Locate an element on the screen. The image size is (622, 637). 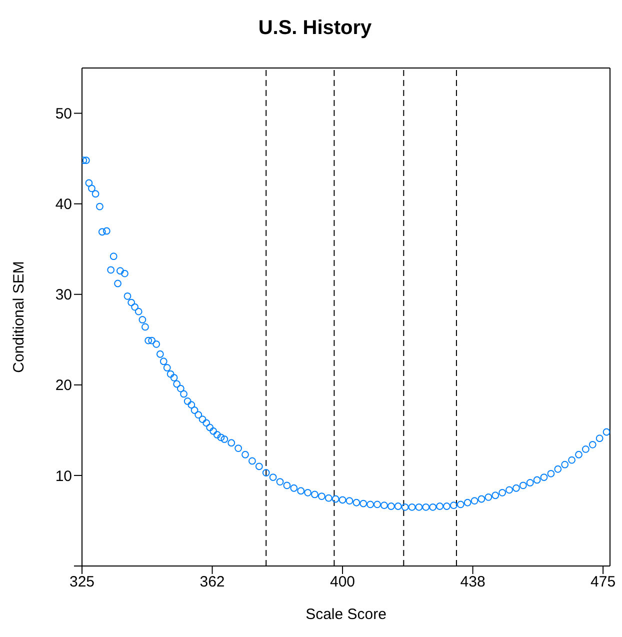
x-tick-label: 438 is located at coordinates (473, 582).